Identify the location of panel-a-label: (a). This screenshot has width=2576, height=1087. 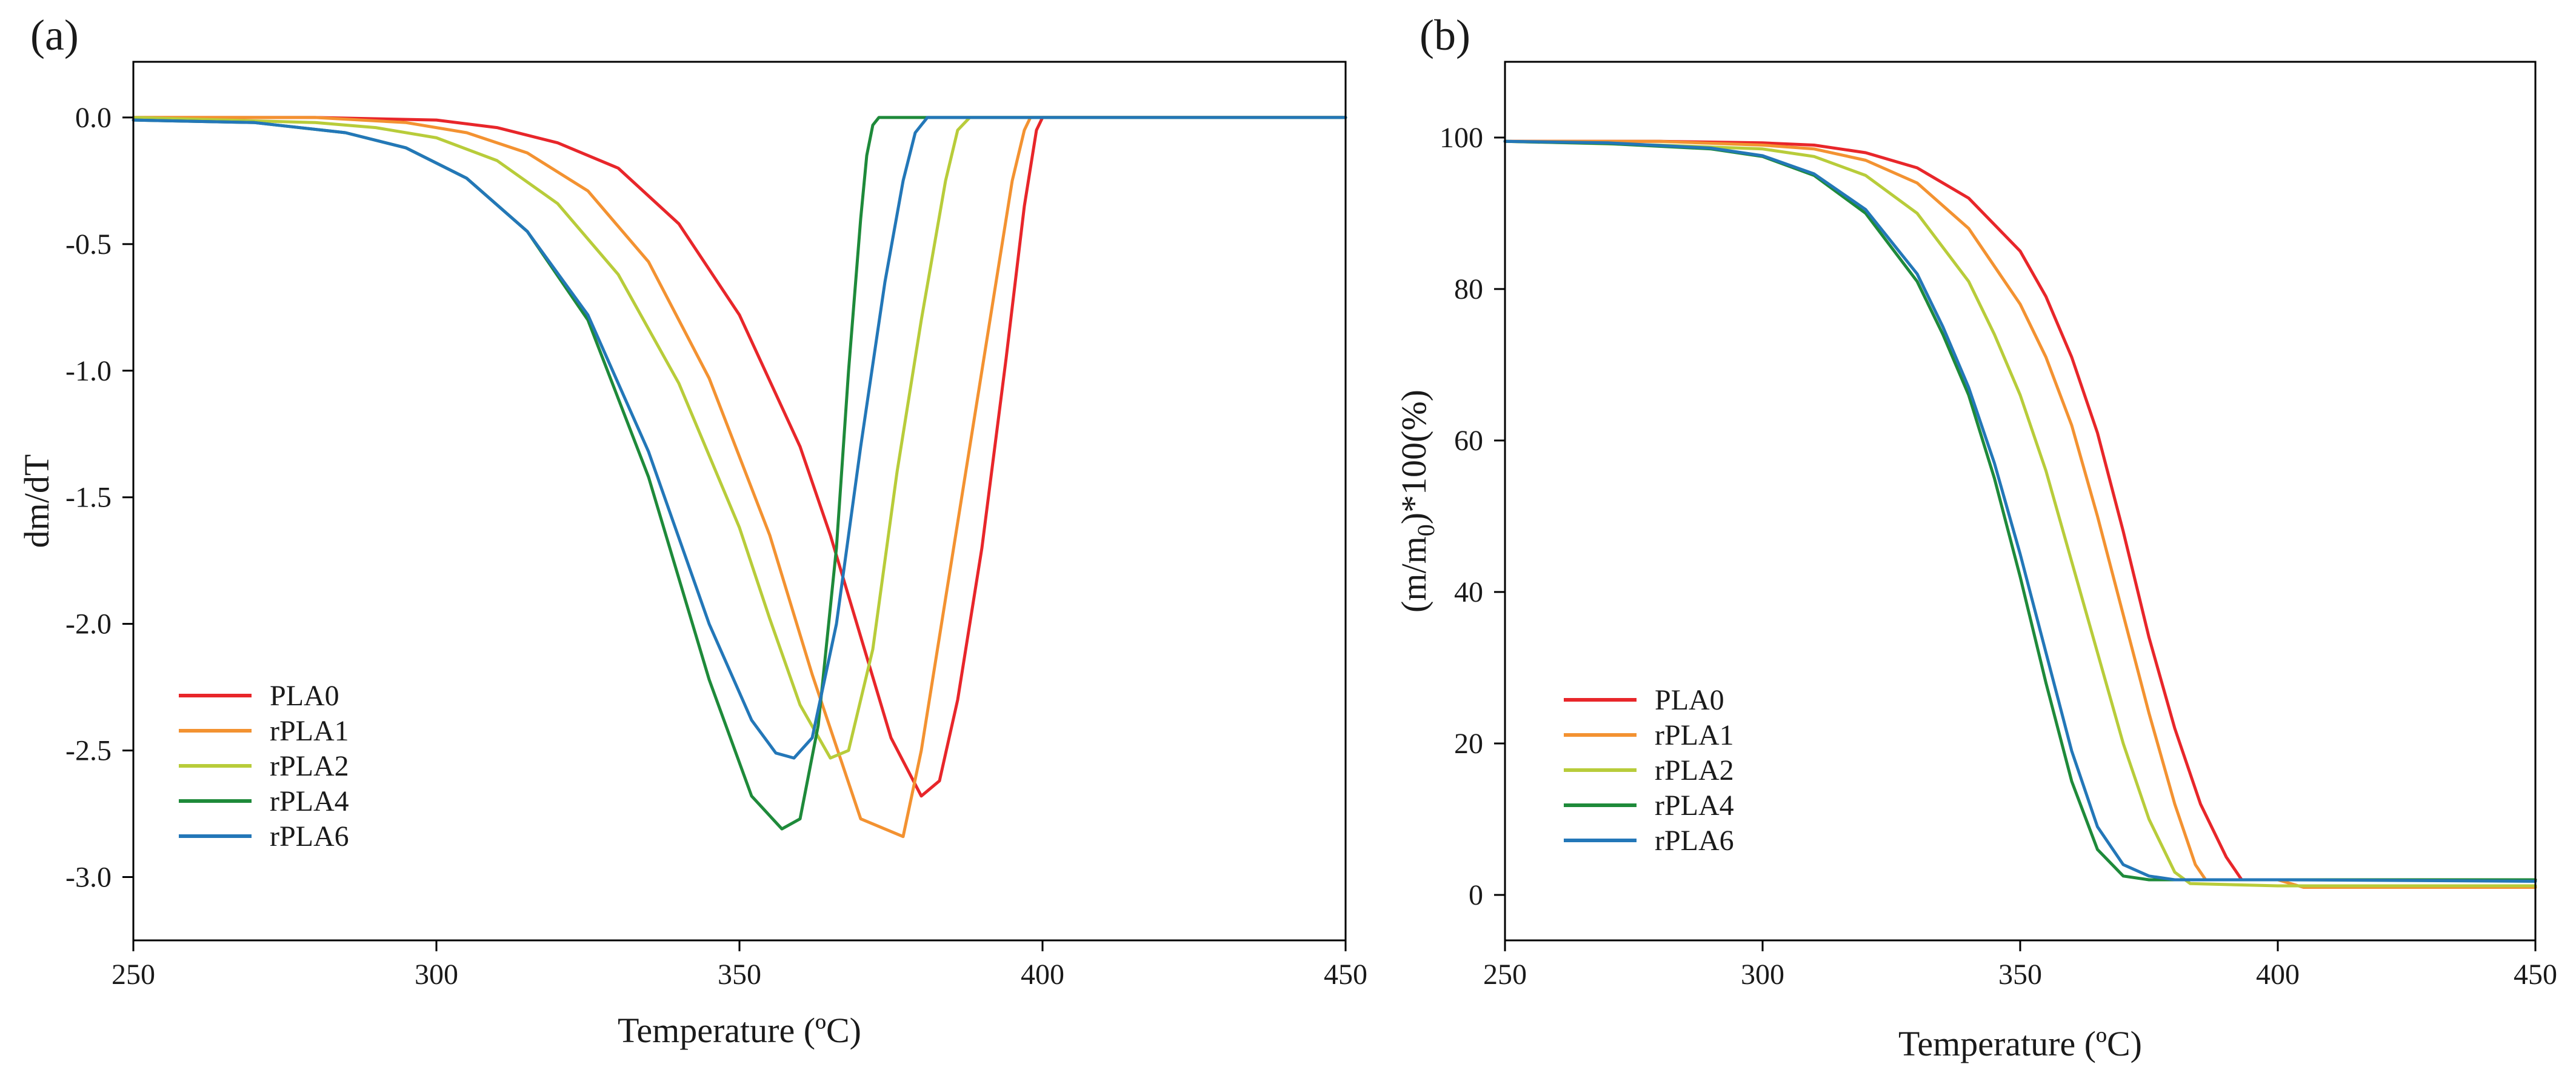
(54, 35).